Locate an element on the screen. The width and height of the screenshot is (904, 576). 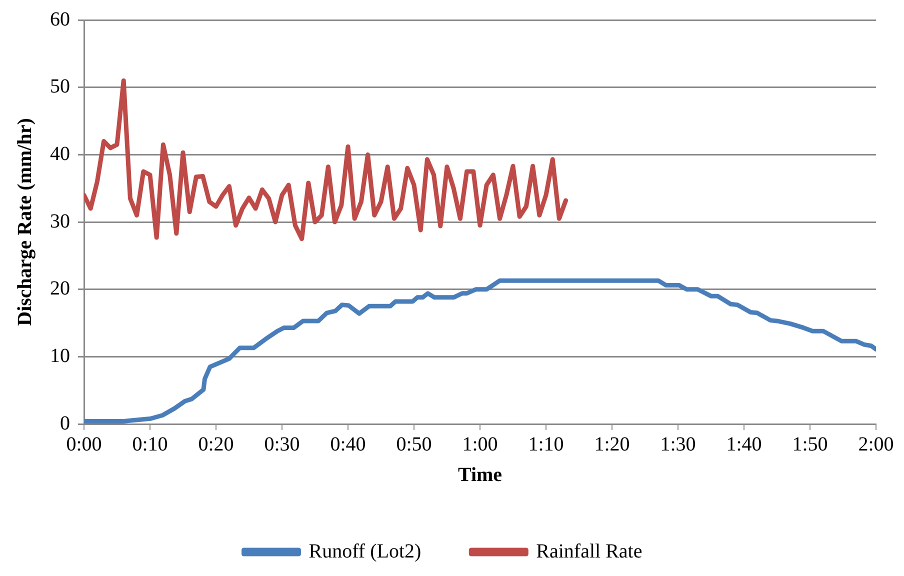
y-tick-label: 30 is located at coordinates (60, 221).